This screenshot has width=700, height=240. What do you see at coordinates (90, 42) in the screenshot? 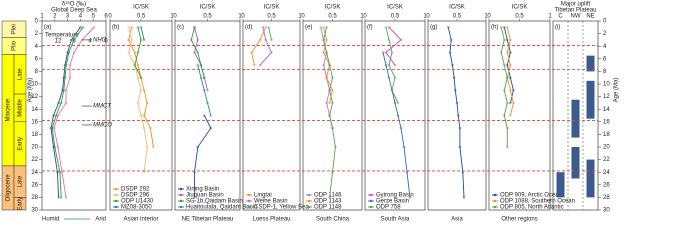
I see `x2-tick-label: 4` at bounding box center [90, 42].